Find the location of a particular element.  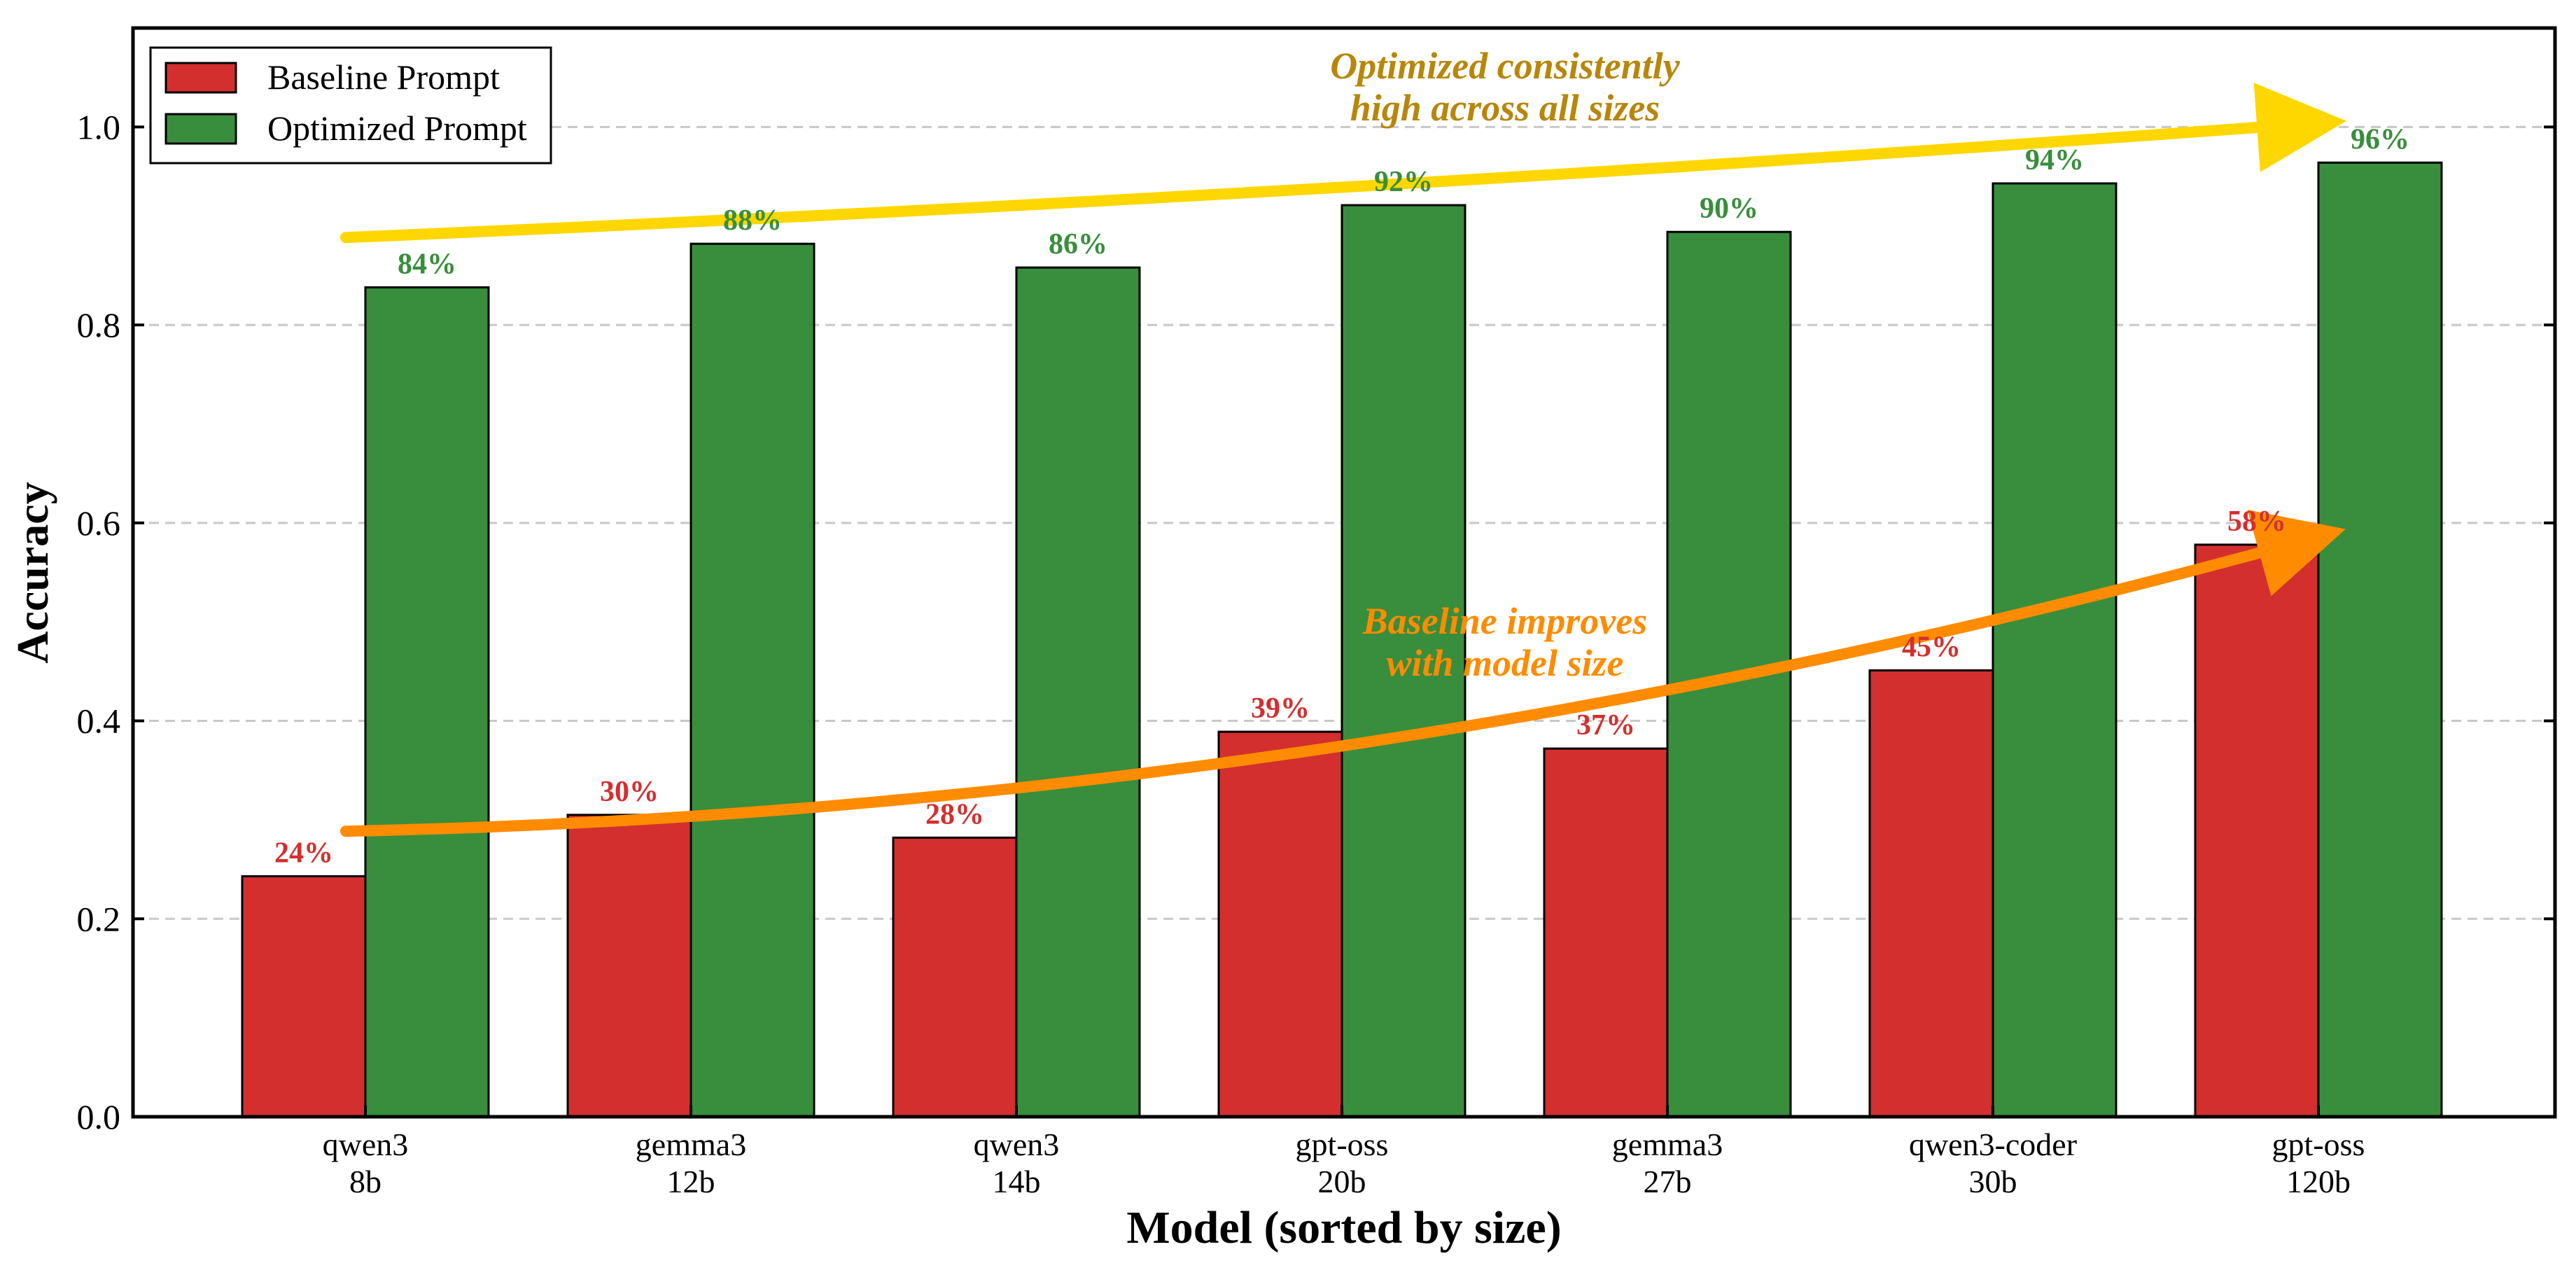

x-tick-label-line-1: qwen3-coder is located at coordinates (1993, 1144).